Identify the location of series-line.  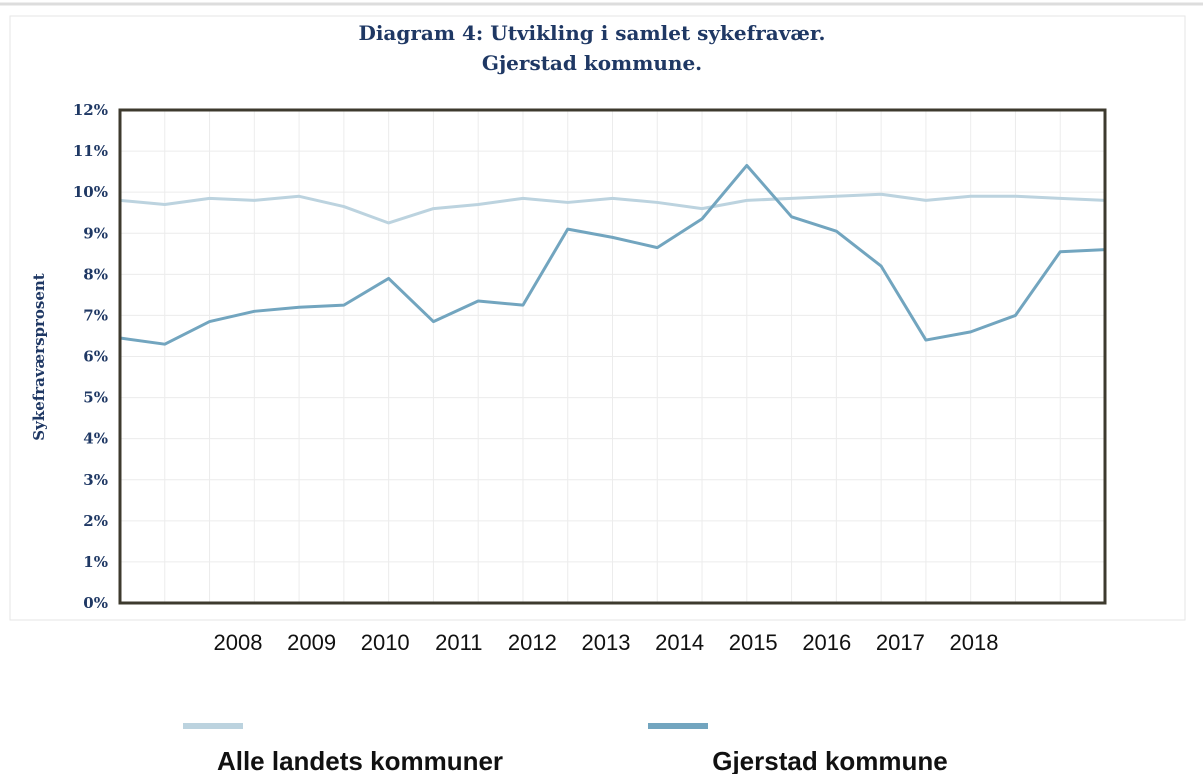
(612, 208).